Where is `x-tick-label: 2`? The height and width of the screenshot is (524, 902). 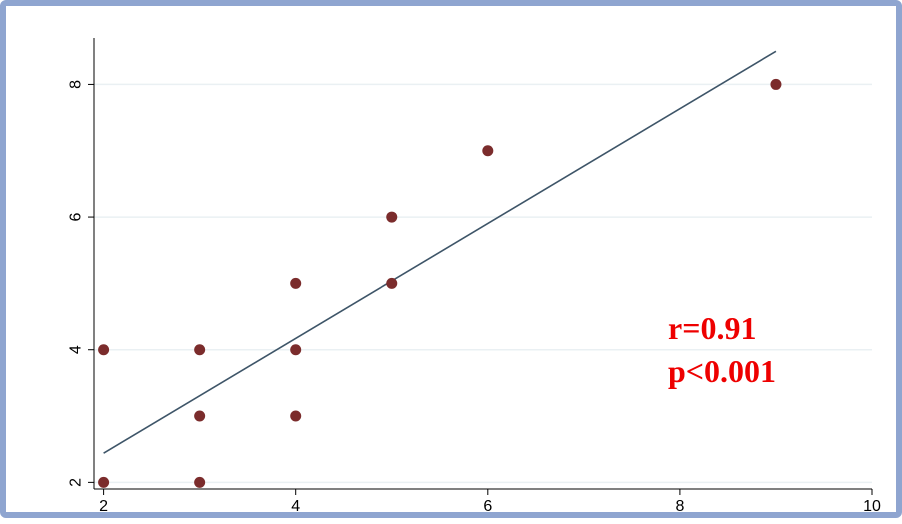
x-tick-label: 2 is located at coordinates (103, 506).